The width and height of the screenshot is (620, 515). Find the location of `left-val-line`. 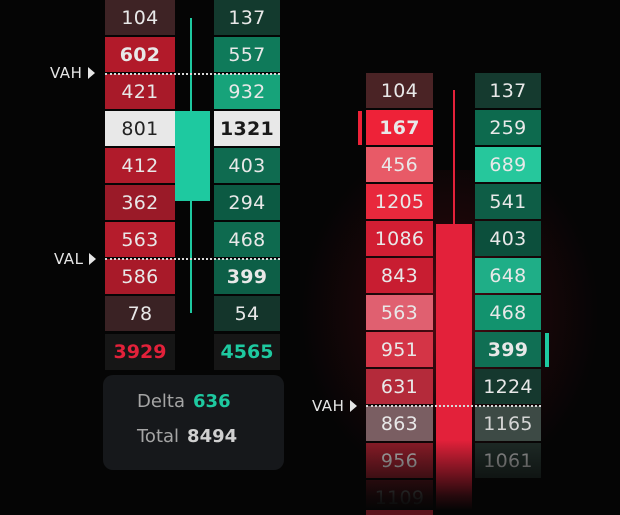

left-val-line is located at coordinates (192, 259).